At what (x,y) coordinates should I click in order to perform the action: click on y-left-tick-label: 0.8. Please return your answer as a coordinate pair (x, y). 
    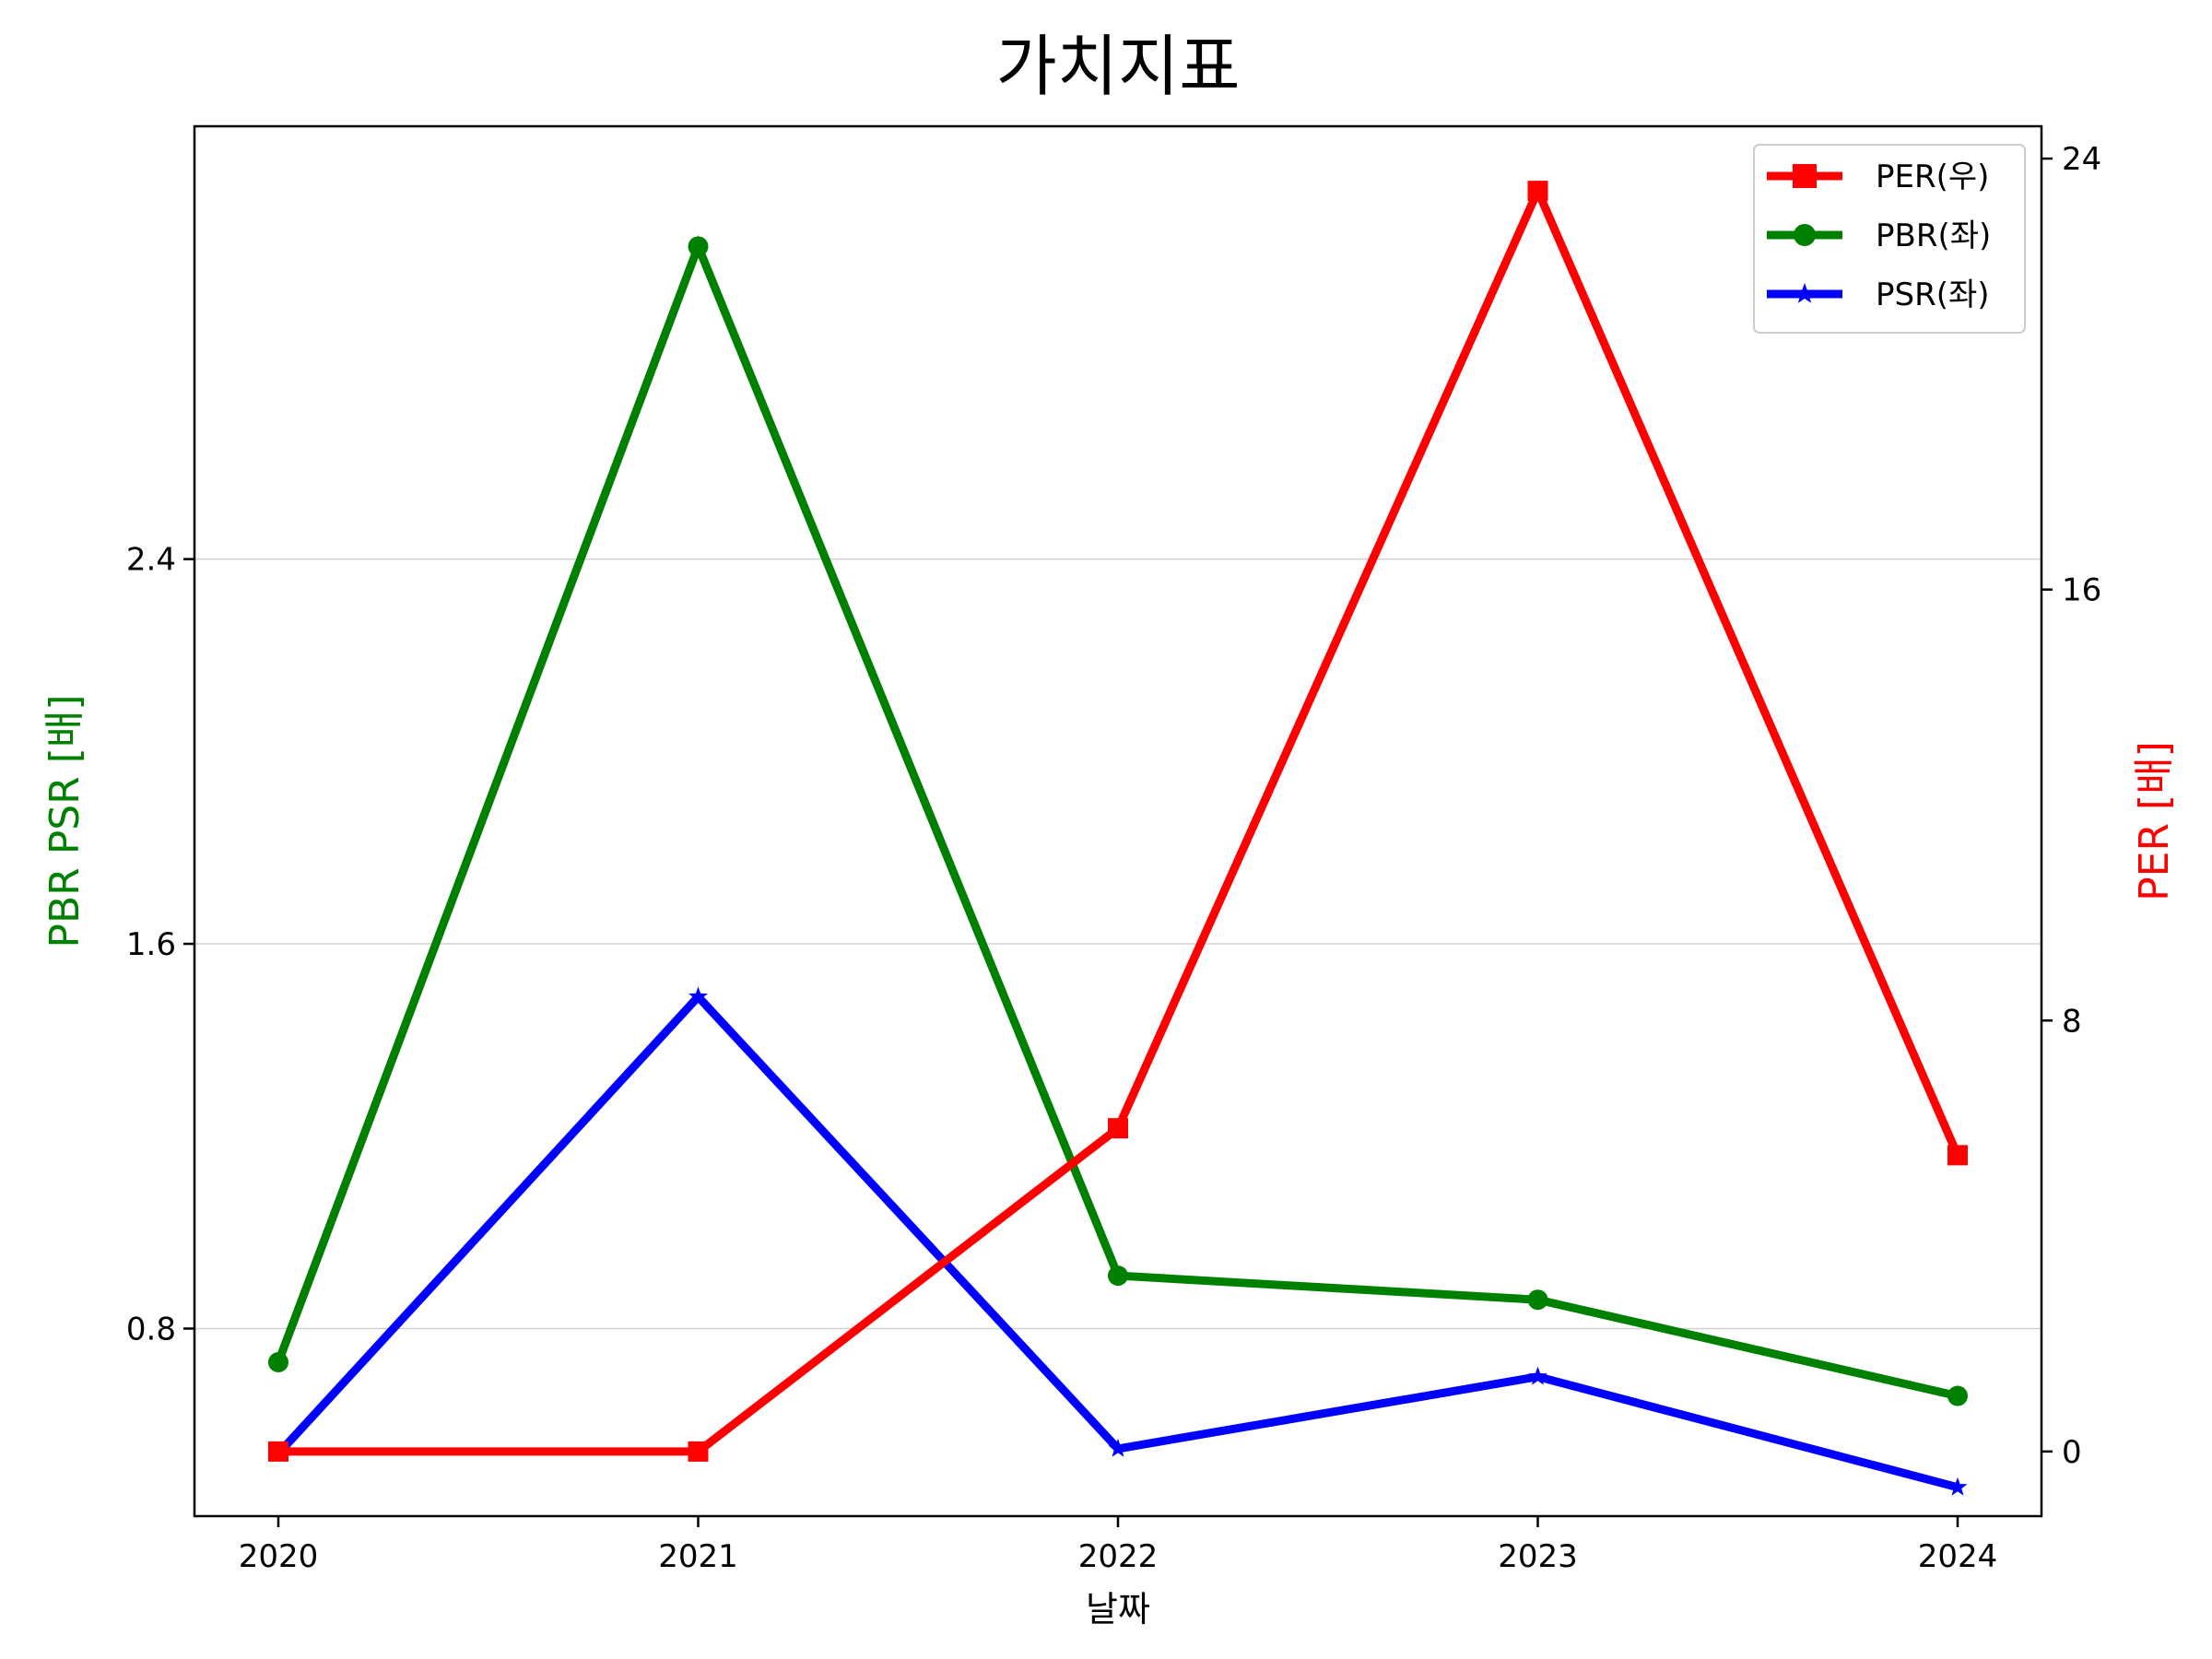
    Looking at the image, I should click on (151, 1329).